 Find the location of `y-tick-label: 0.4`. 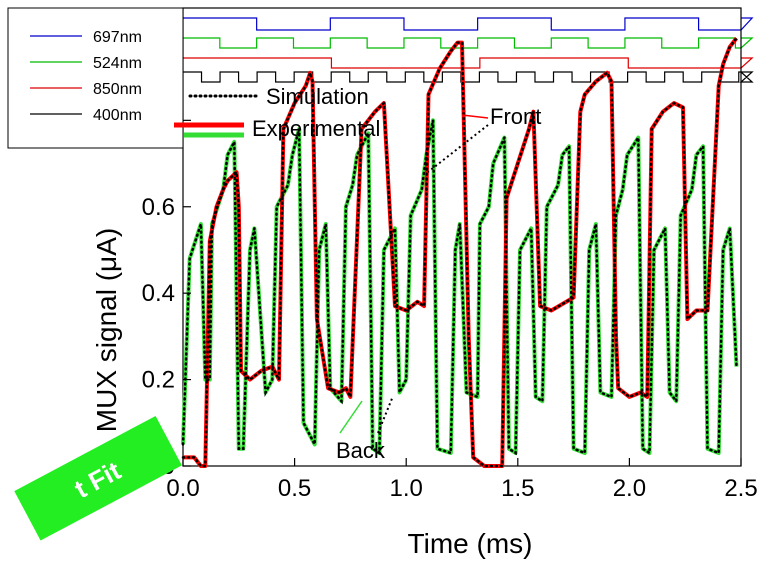

y-tick-label: 0.4 is located at coordinates (158, 293).